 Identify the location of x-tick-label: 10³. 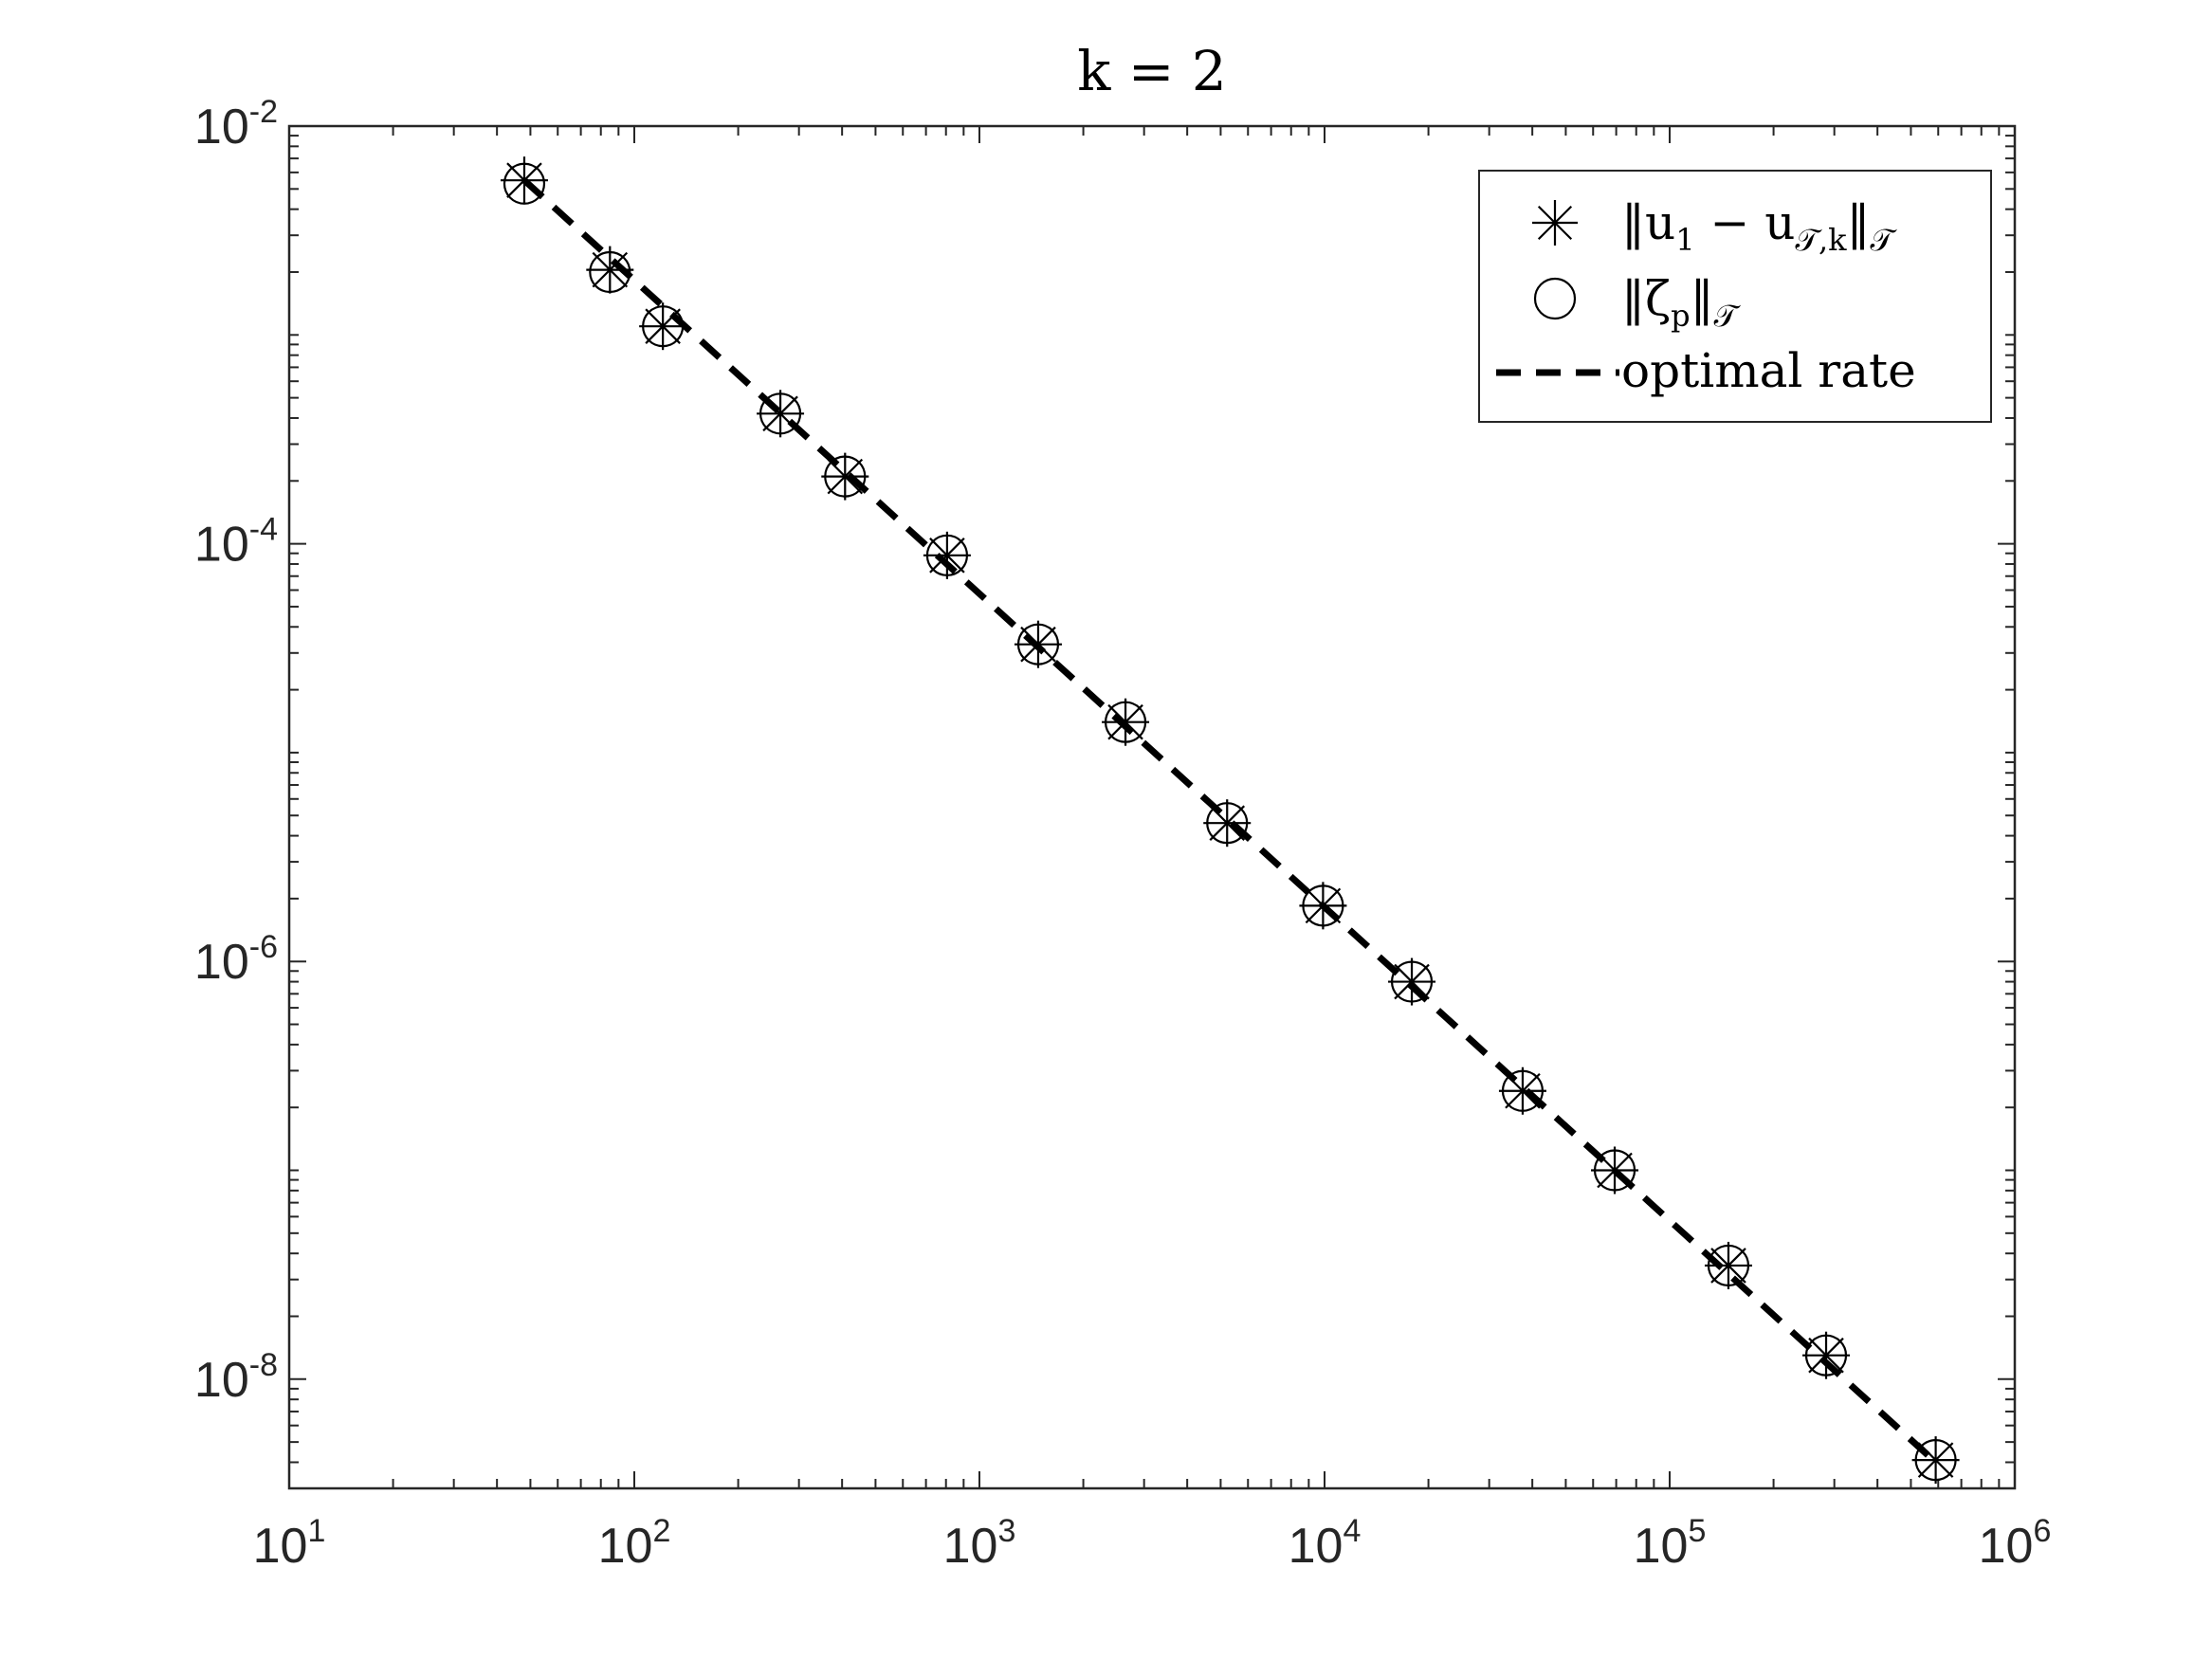
(980, 1543).